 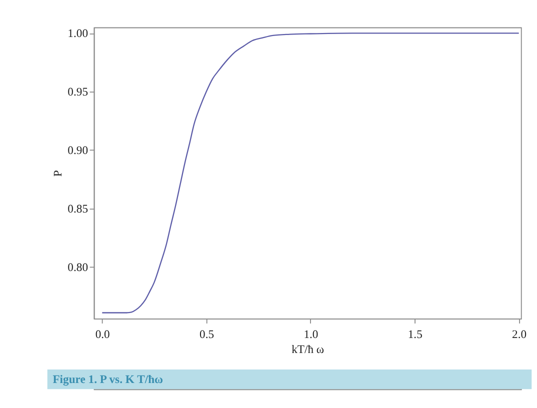 I want to click on x-tick-label: 1.5, so click(x=415, y=334).